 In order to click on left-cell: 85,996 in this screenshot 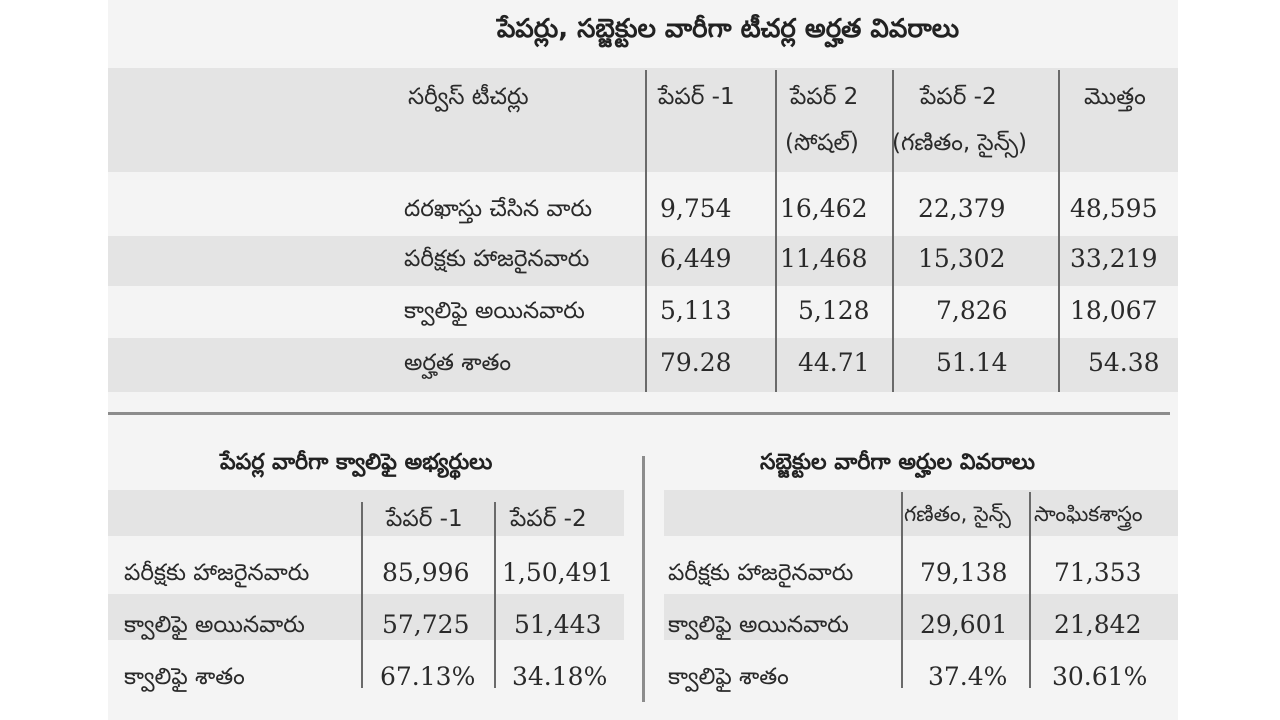, I will do `click(426, 572)`.